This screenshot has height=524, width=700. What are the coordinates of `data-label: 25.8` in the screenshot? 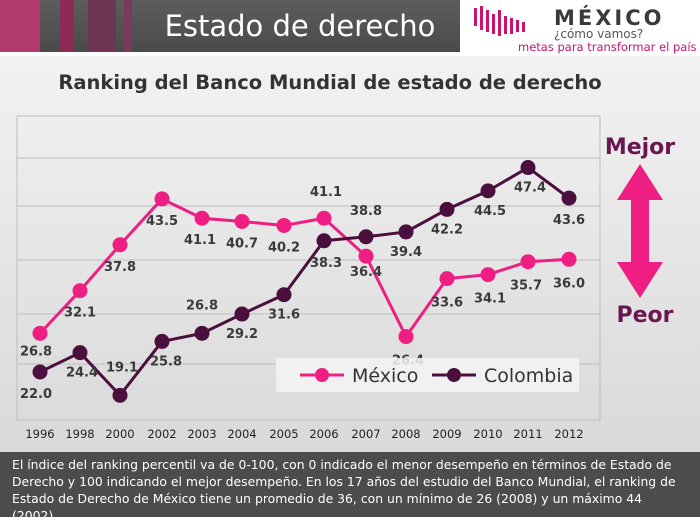 It's located at (166, 361).